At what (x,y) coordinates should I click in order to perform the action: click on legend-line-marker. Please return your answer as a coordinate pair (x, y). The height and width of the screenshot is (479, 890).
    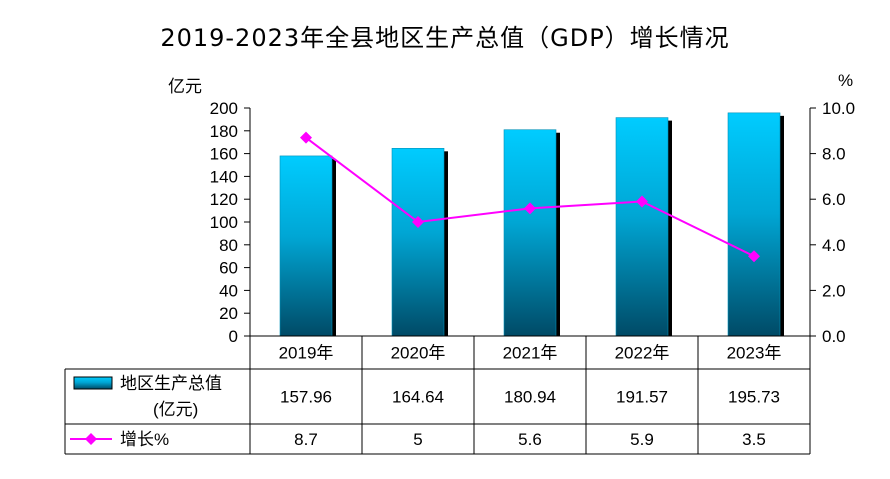
    Looking at the image, I should click on (91, 439).